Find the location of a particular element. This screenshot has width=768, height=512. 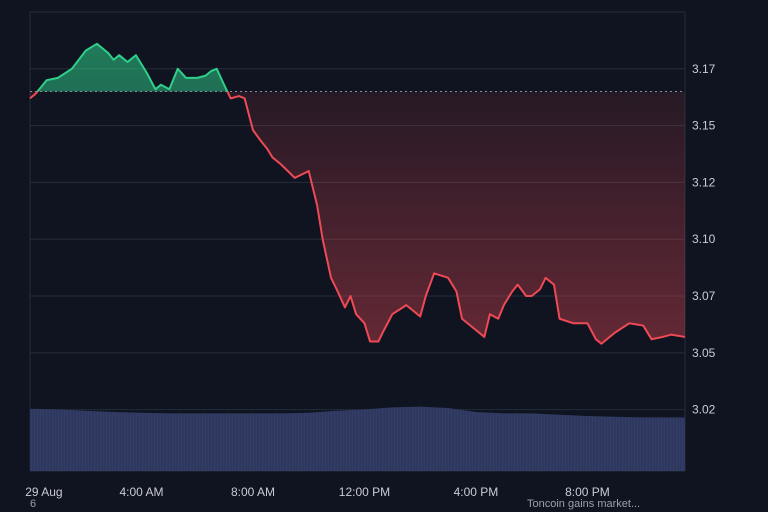

x-tick-label: 8:00 PM is located at coordinates (587, 492).